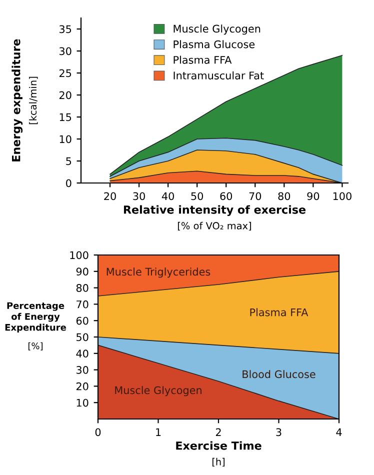  Describe the element at coordinates (82, 354) in the screenshot. I see `y-tick-label: 40` at that location.